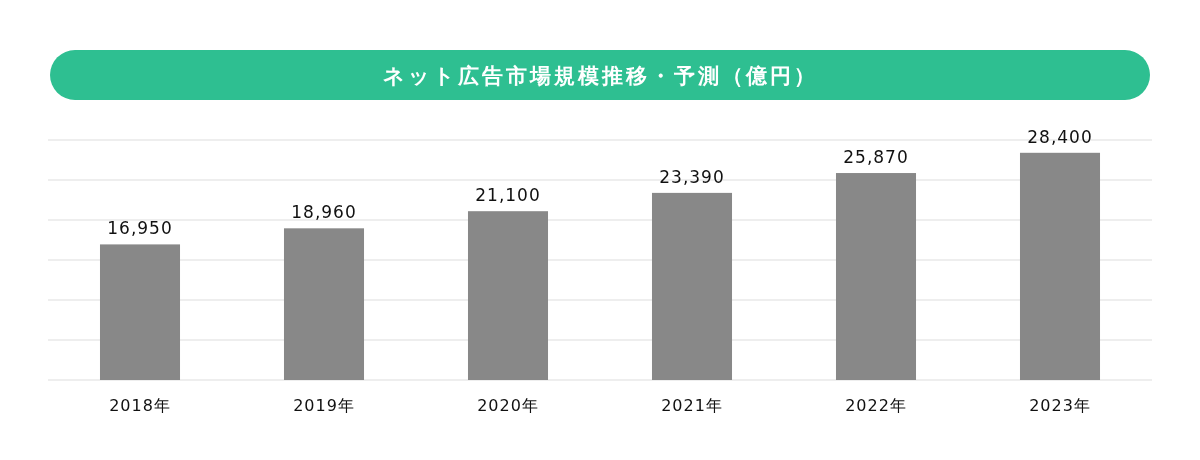 Image resolution: width=1200 pixels, height=460 pixels. I want to click on data-label: 21,100, so click(508, 195).